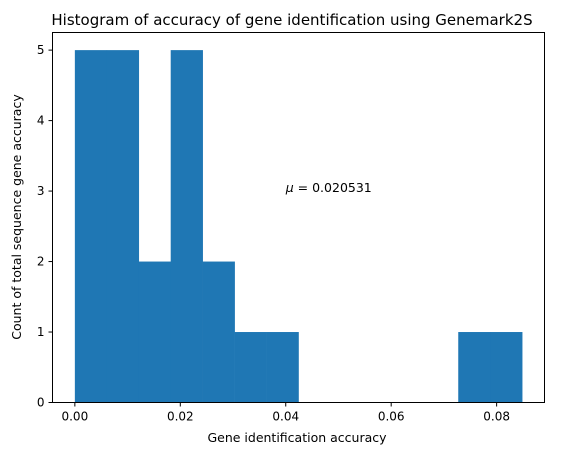 This screenshot has height=455, width=572. Describe the element at coordinates (41, 403) in the screenshot. I see `y-tick-label: 0` at that location.